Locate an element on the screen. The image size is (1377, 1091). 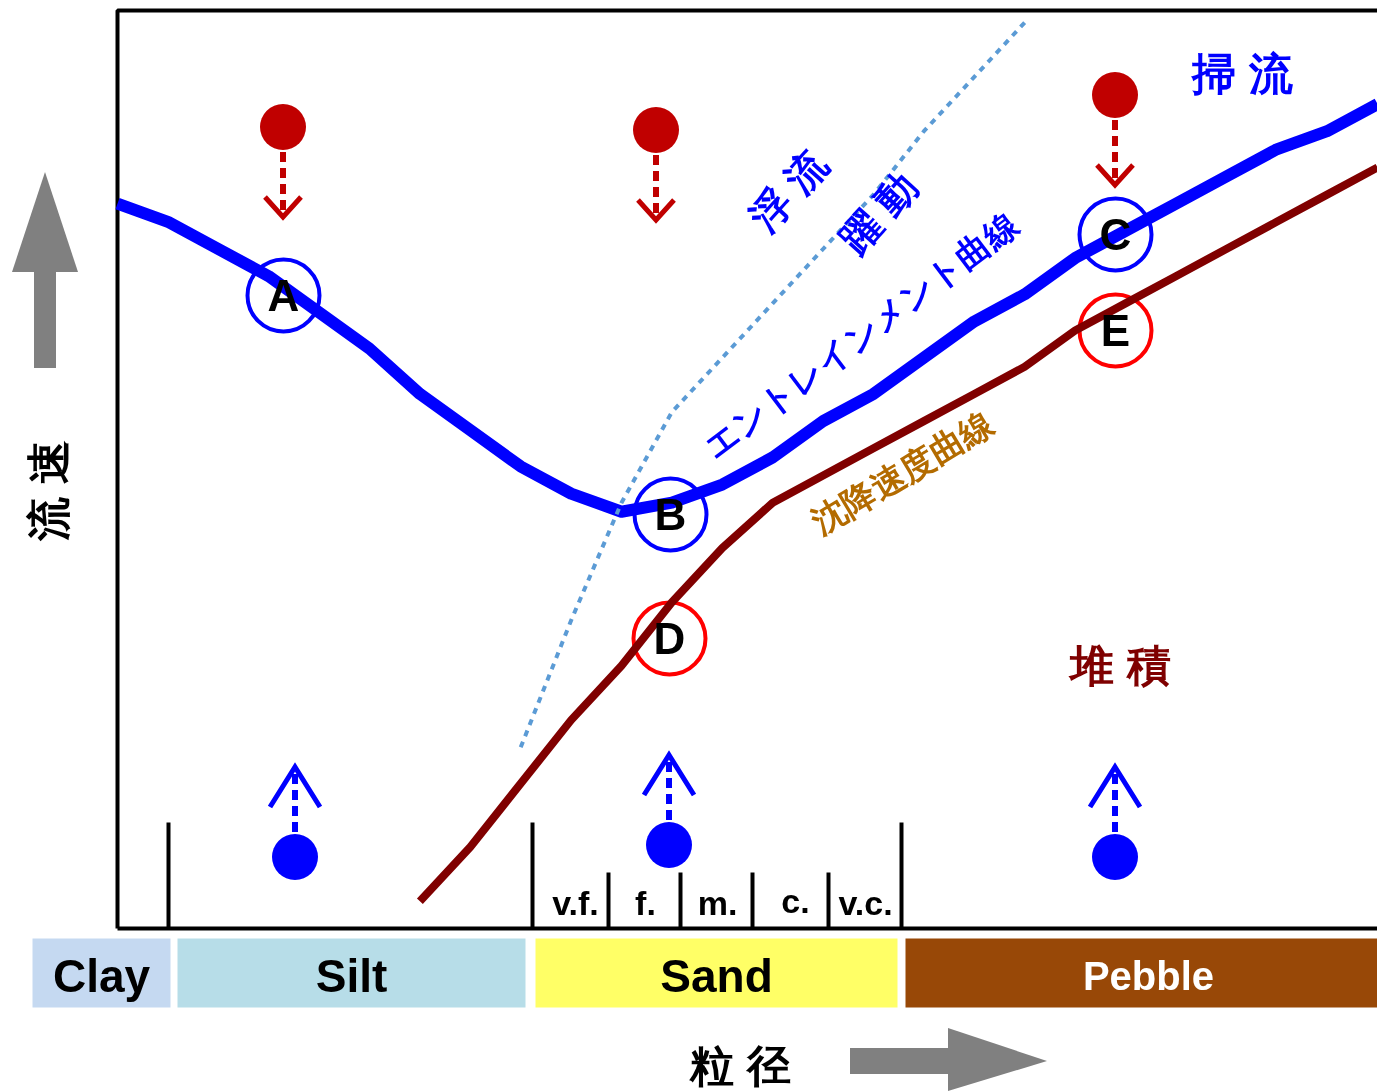
text: Pebble is located at coordinates (1148, 975).